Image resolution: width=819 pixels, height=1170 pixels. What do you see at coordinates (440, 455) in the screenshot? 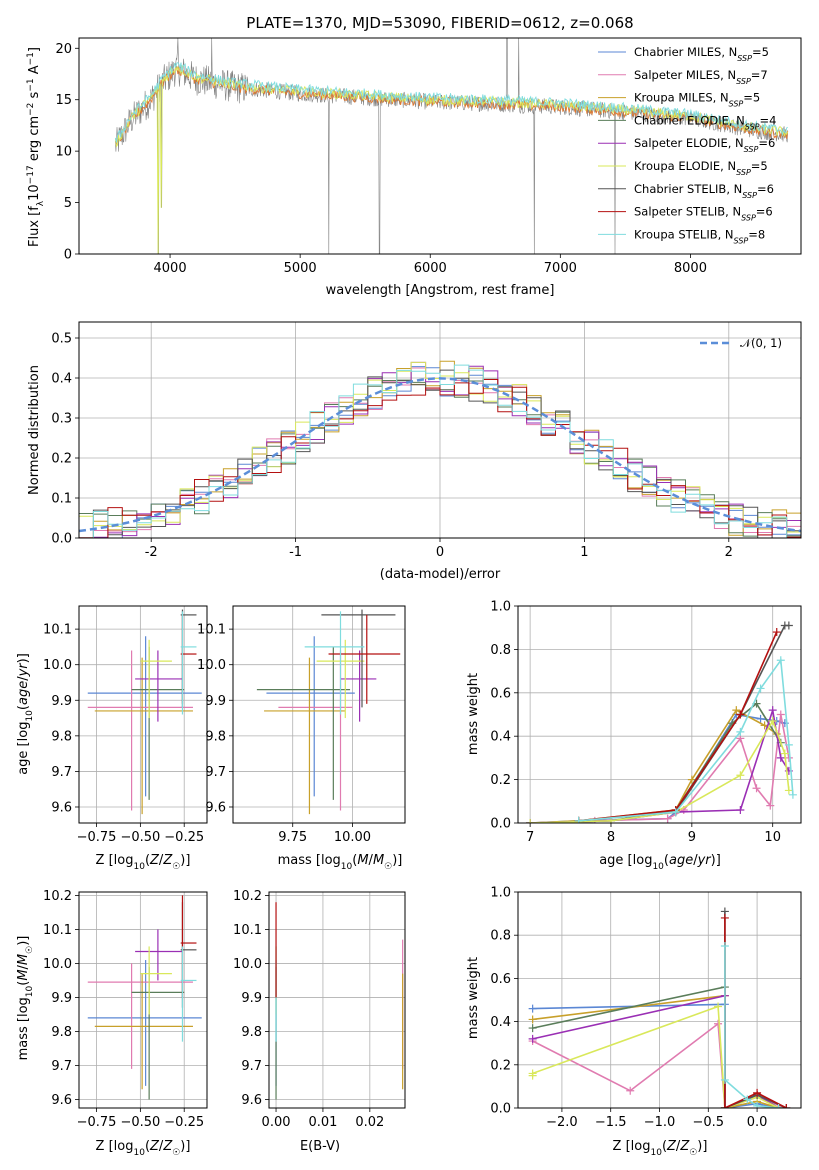
I see `gaussian-curve` at bounding box center [440, 455].